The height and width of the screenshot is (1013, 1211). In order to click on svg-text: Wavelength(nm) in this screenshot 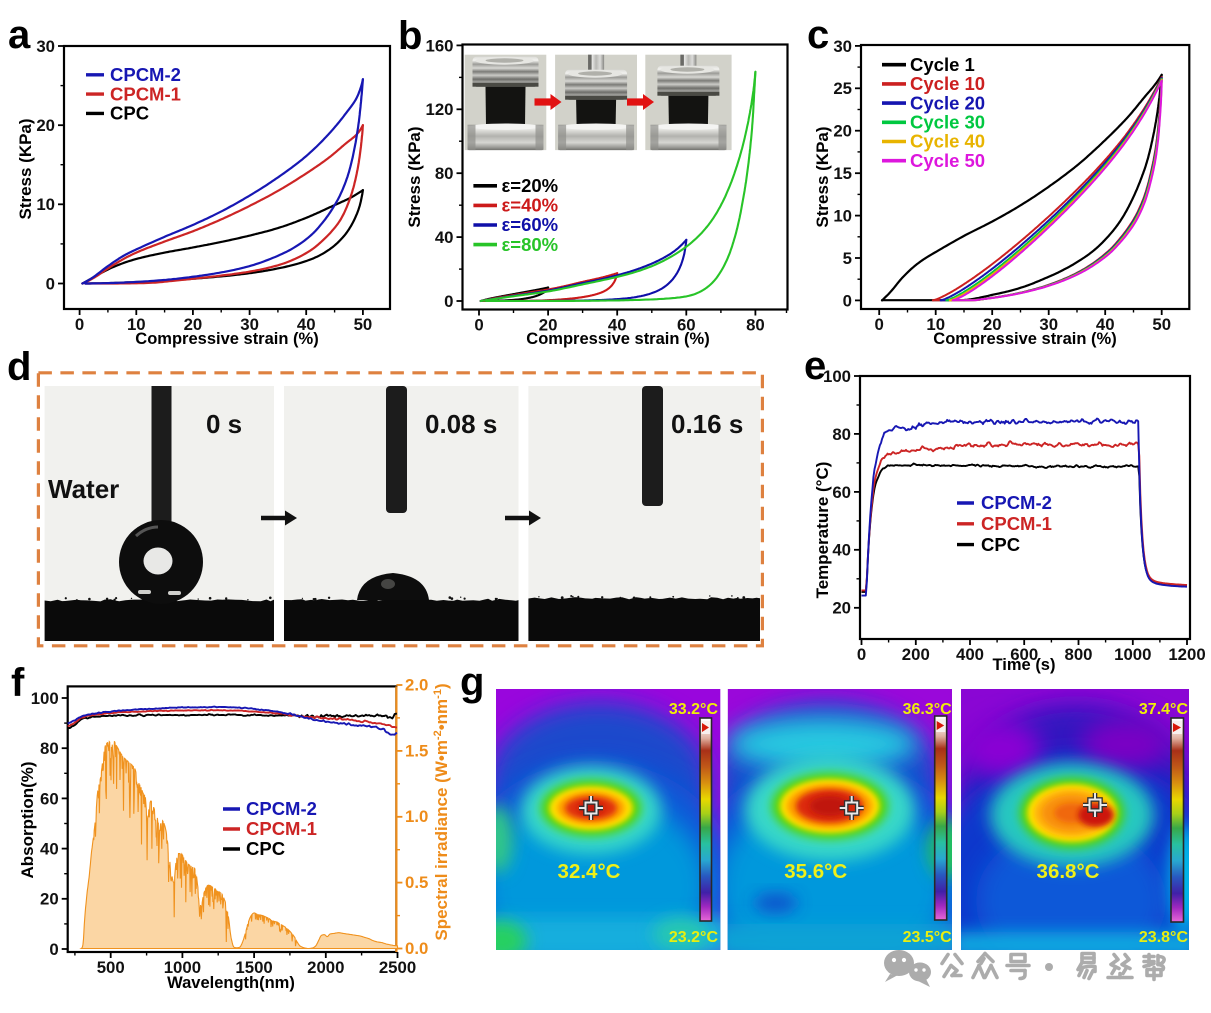, I will do `click(231, 983)`.